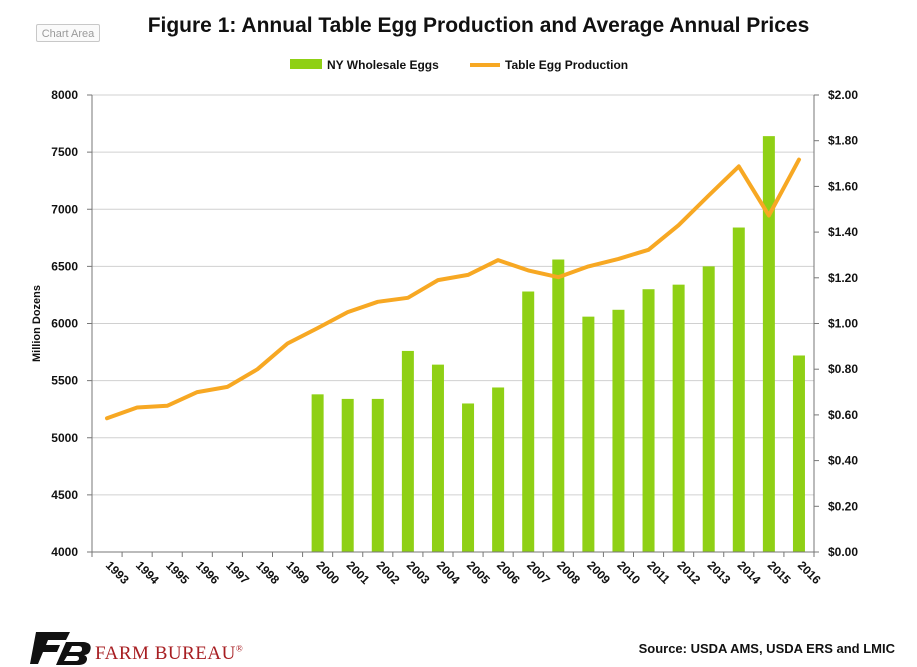  What do you see at coordinates (328, 572) in the screenshot?
I see `x-tick-label: 2000` at bounding box center [328, 572].